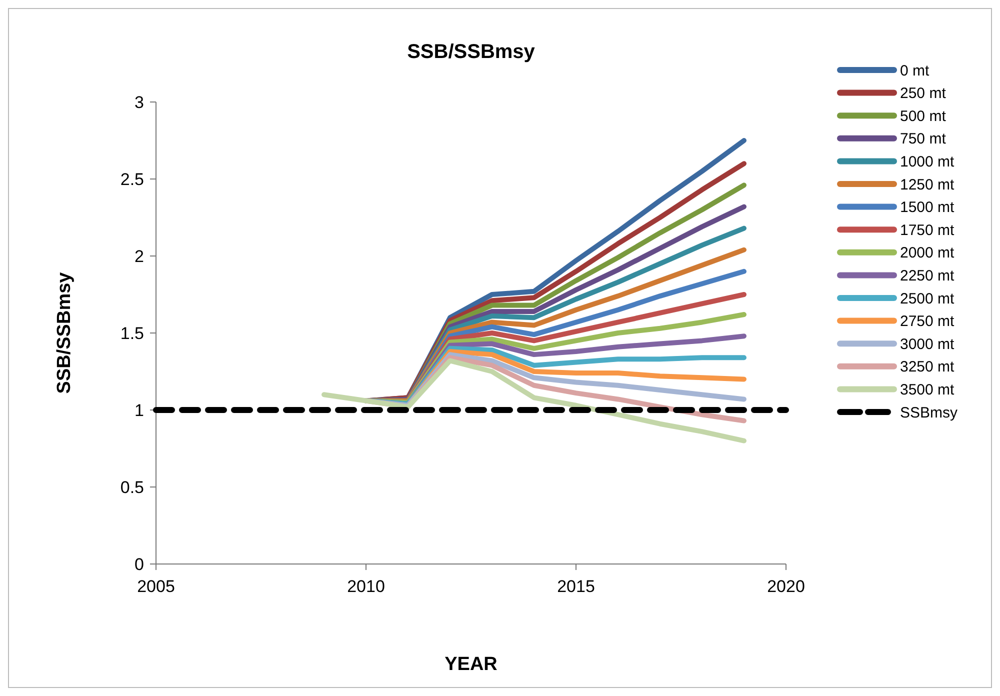 Image resolution: width=1000 pixels, height=696 pixels. What do you see at coordinates (928, 207) in the screenshot?
I see `legend-label: 1500 mt` at bounding box center [928, 207].